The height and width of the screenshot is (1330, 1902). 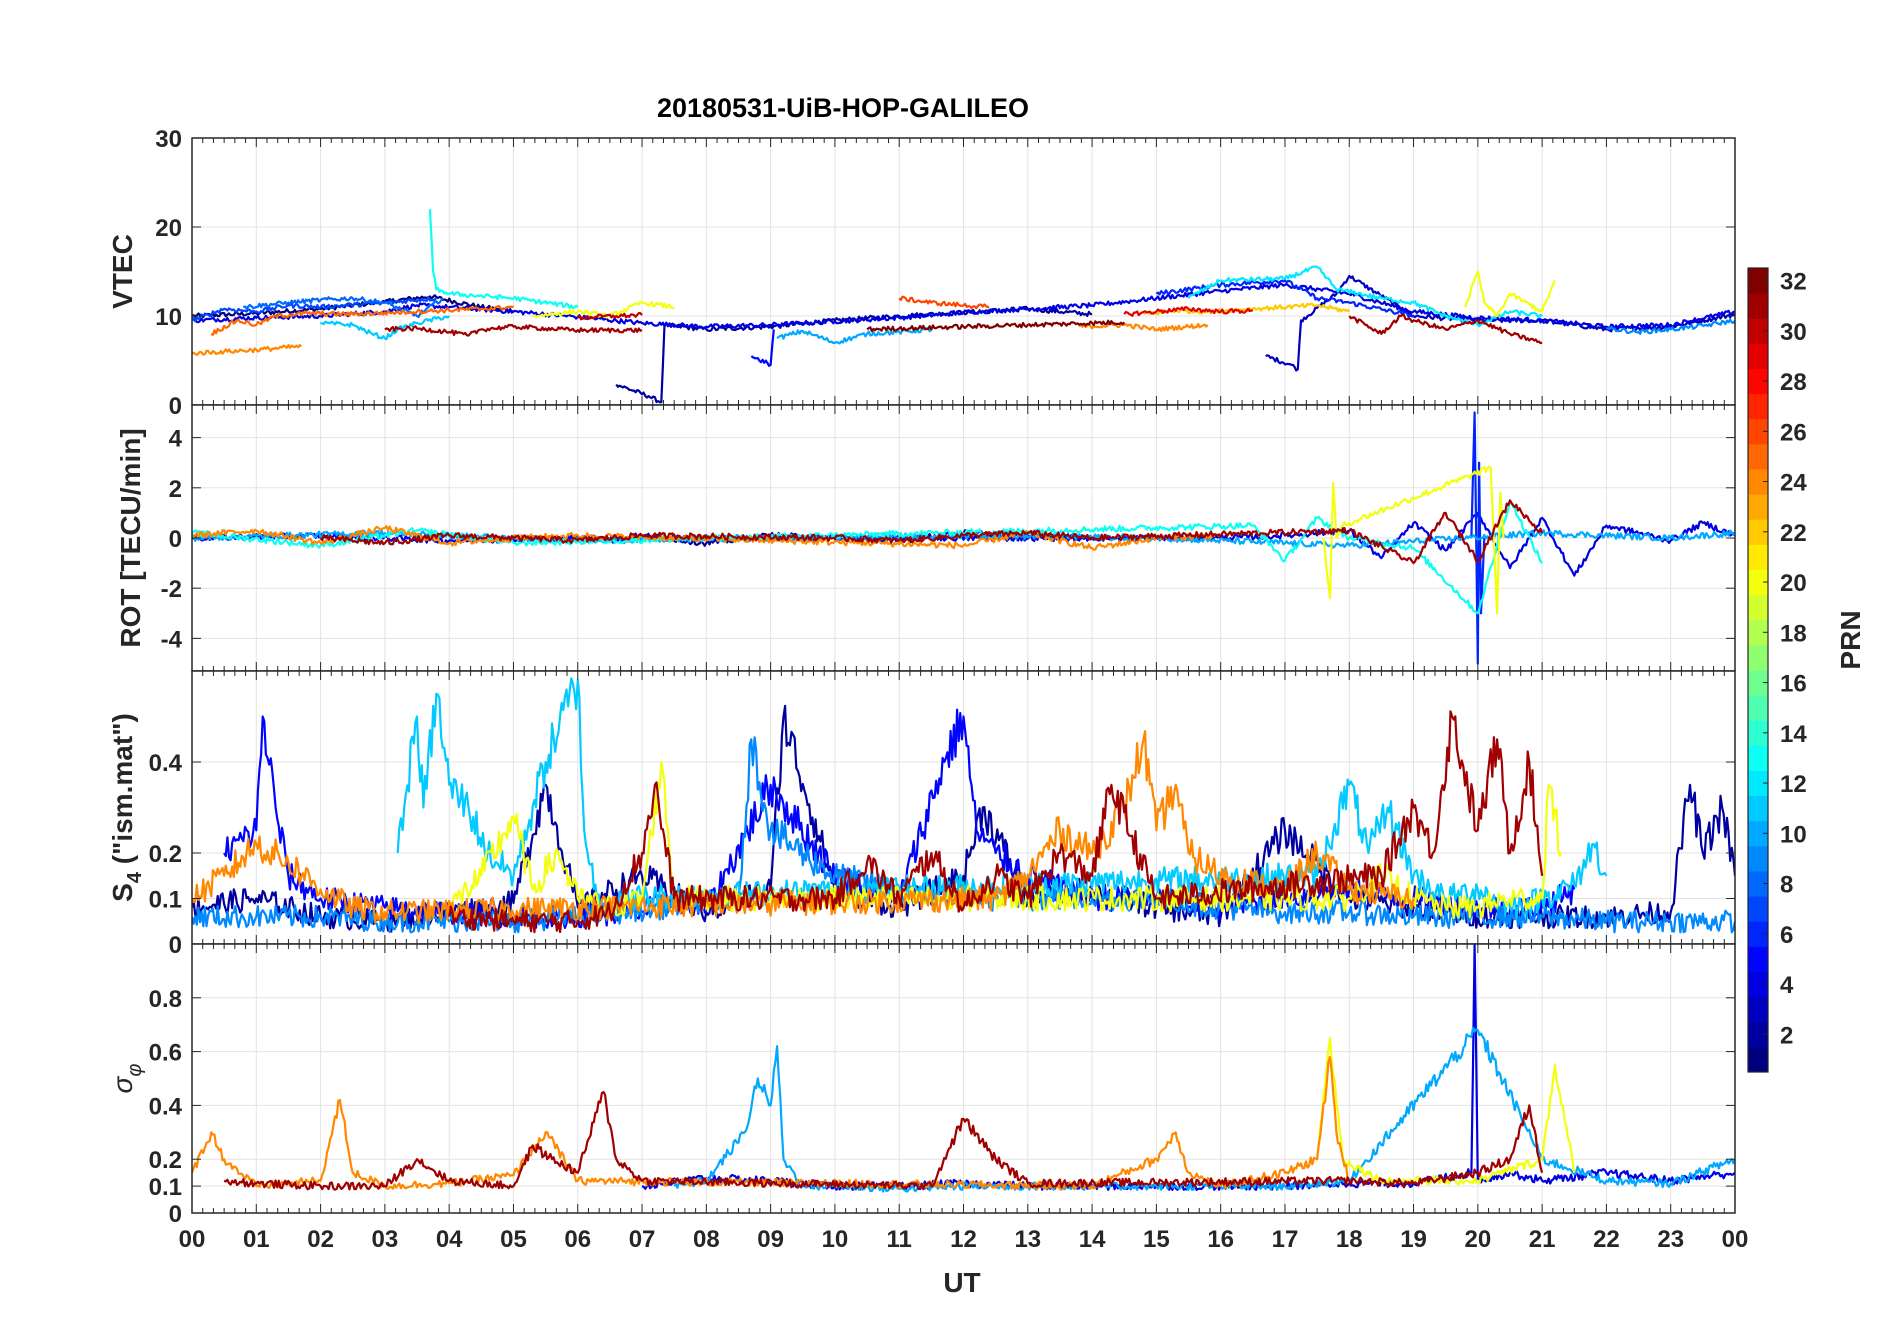 What do you see at coordinates (171, 589) in the screenshot?
I see `y-tick-label: -2` at bounding box center [171, 589].